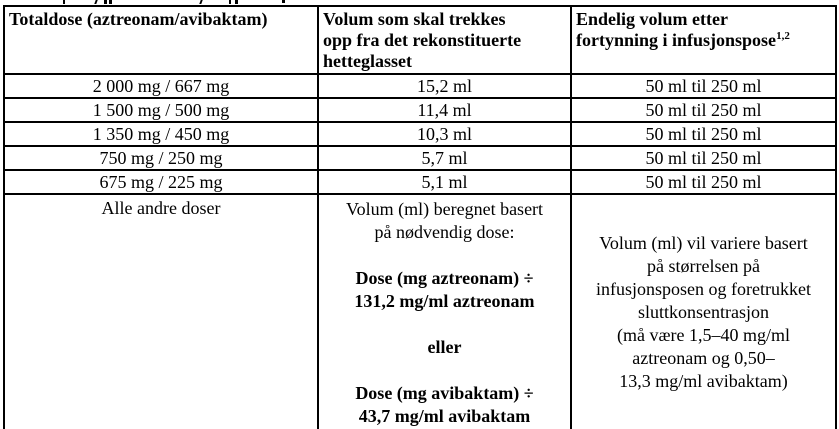 The width and height of the screenshot is (839, 429). Describe the element at coordinates (676, 40) in the screenshot. I see `header-final-volume-text: fortynning i infusjonspose` at that location.